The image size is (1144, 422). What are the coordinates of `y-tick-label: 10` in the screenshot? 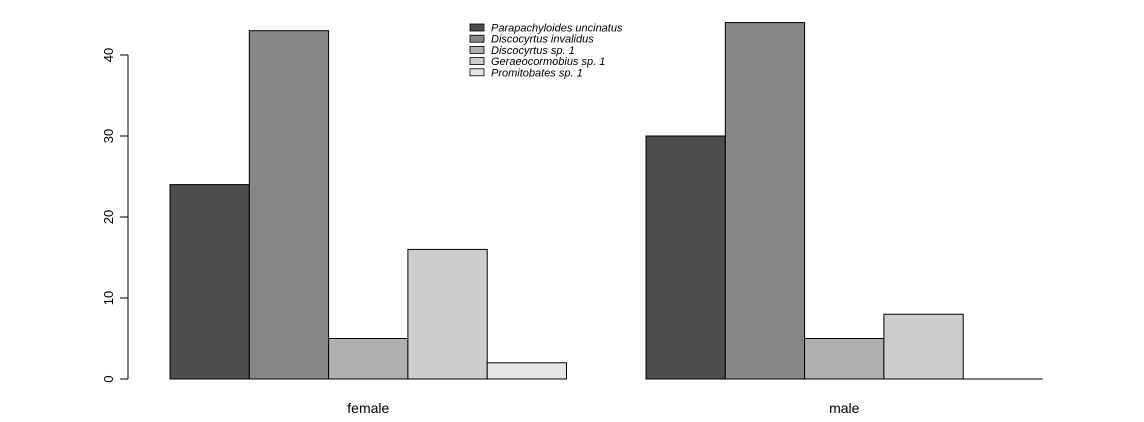 It's located at (108, 298).